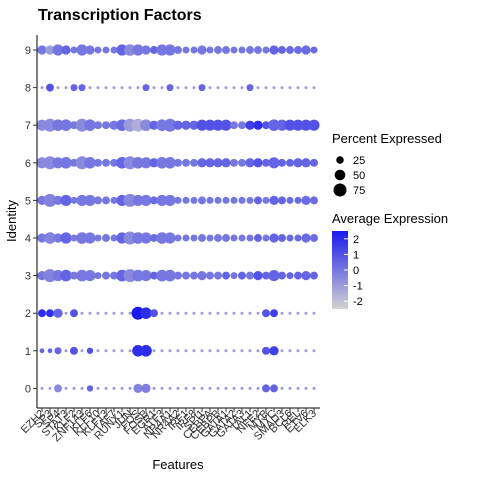 Image resolution: width=480 pixels, height=480 pixels. I want to click on y-tick-label: 7, so click(28, 126).